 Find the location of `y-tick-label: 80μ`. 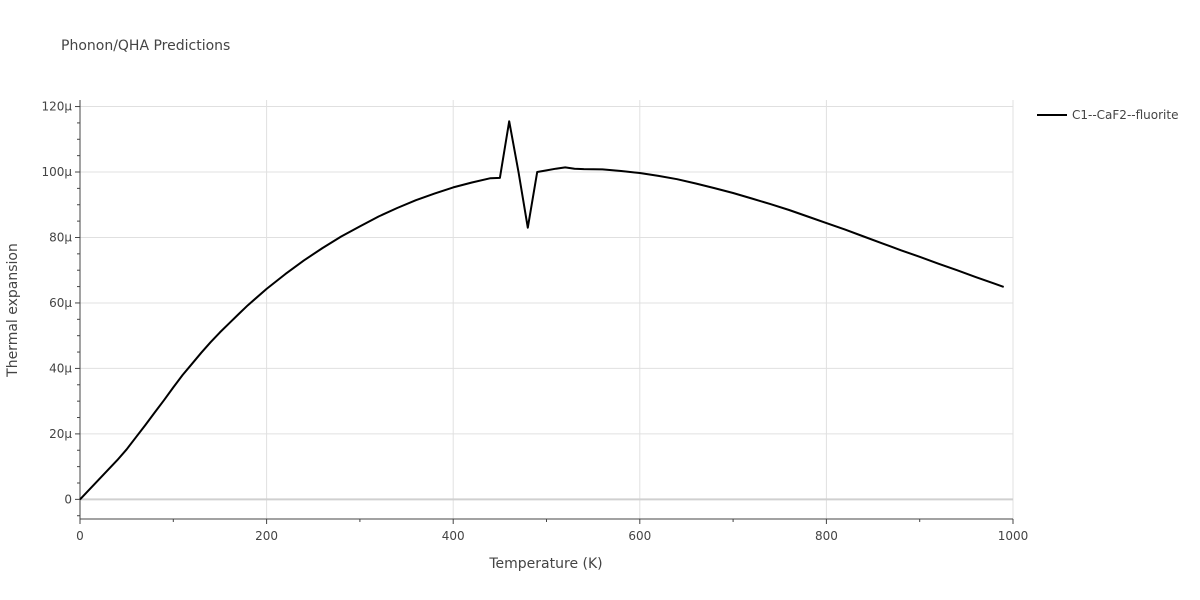

y-tick-label: 80μ is located at coordinates (60, 237).